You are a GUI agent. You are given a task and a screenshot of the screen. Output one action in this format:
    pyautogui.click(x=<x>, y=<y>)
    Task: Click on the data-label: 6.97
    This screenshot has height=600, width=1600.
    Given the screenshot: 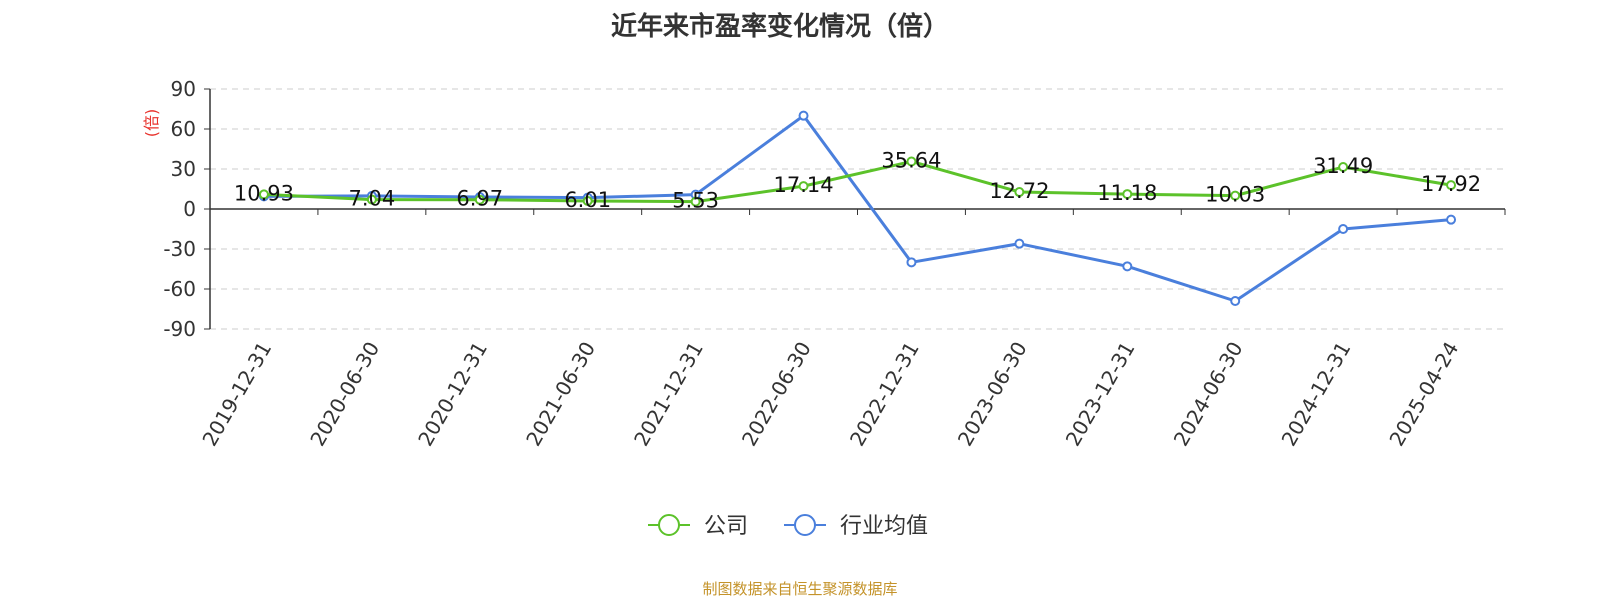 What is the action you would take?
    pyautogui.click(x=479, y=199)
    